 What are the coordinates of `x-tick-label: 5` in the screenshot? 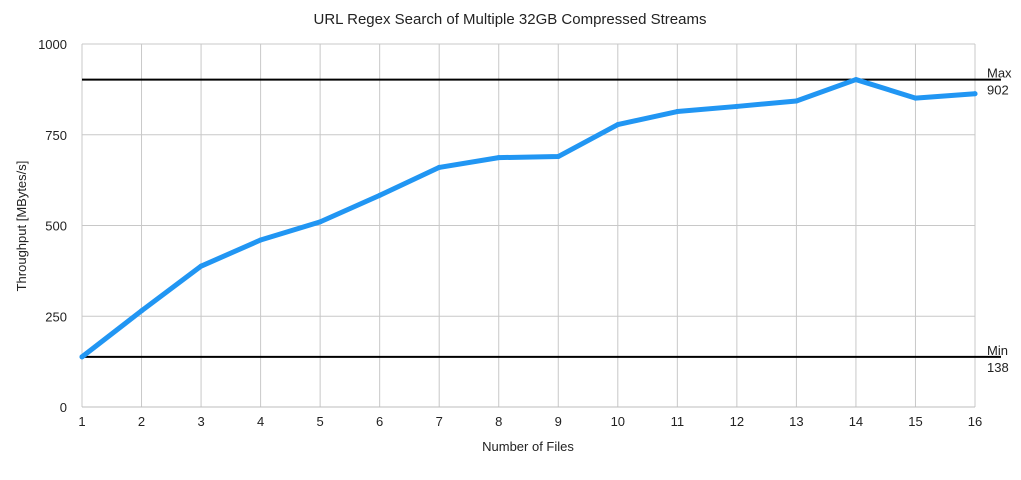 It's located at (320, 421).